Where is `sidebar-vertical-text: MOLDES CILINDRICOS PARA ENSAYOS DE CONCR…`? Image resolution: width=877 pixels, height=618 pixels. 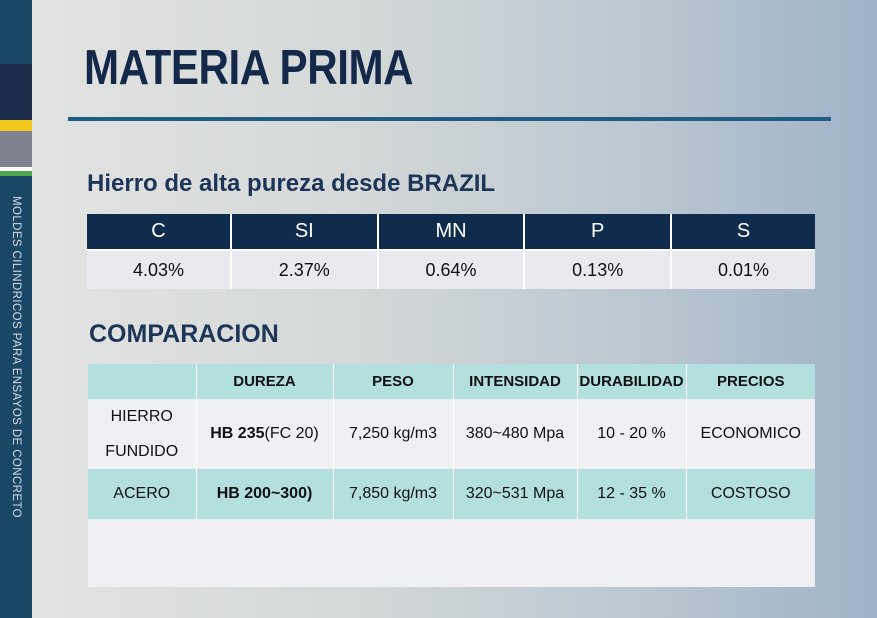
sidebar-vertical-text: MOLDES CILINDRICOS PARA ENSAYOS DE CONCR… is located at coordinates (16, 357).